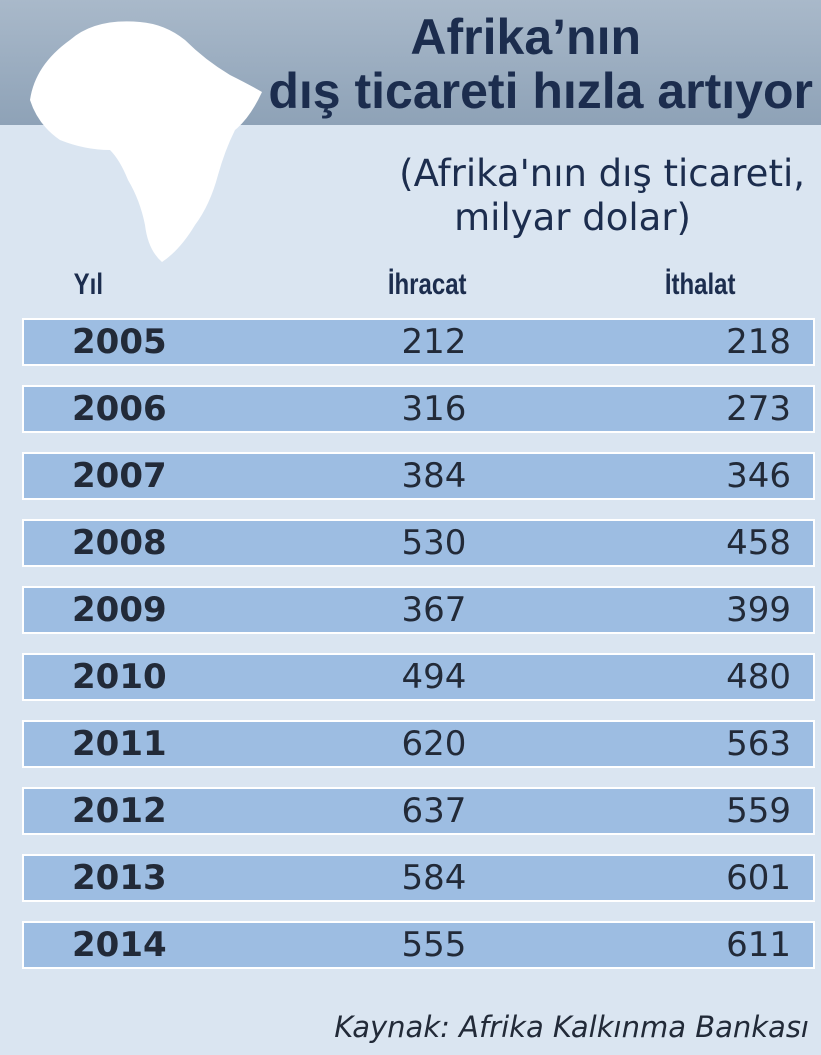 The image size is (821, 1055). What do you see at coordinates (525, 37) in the screenshot?
I see `title-line: Afrika’nın` at bounding box center [525, 37].